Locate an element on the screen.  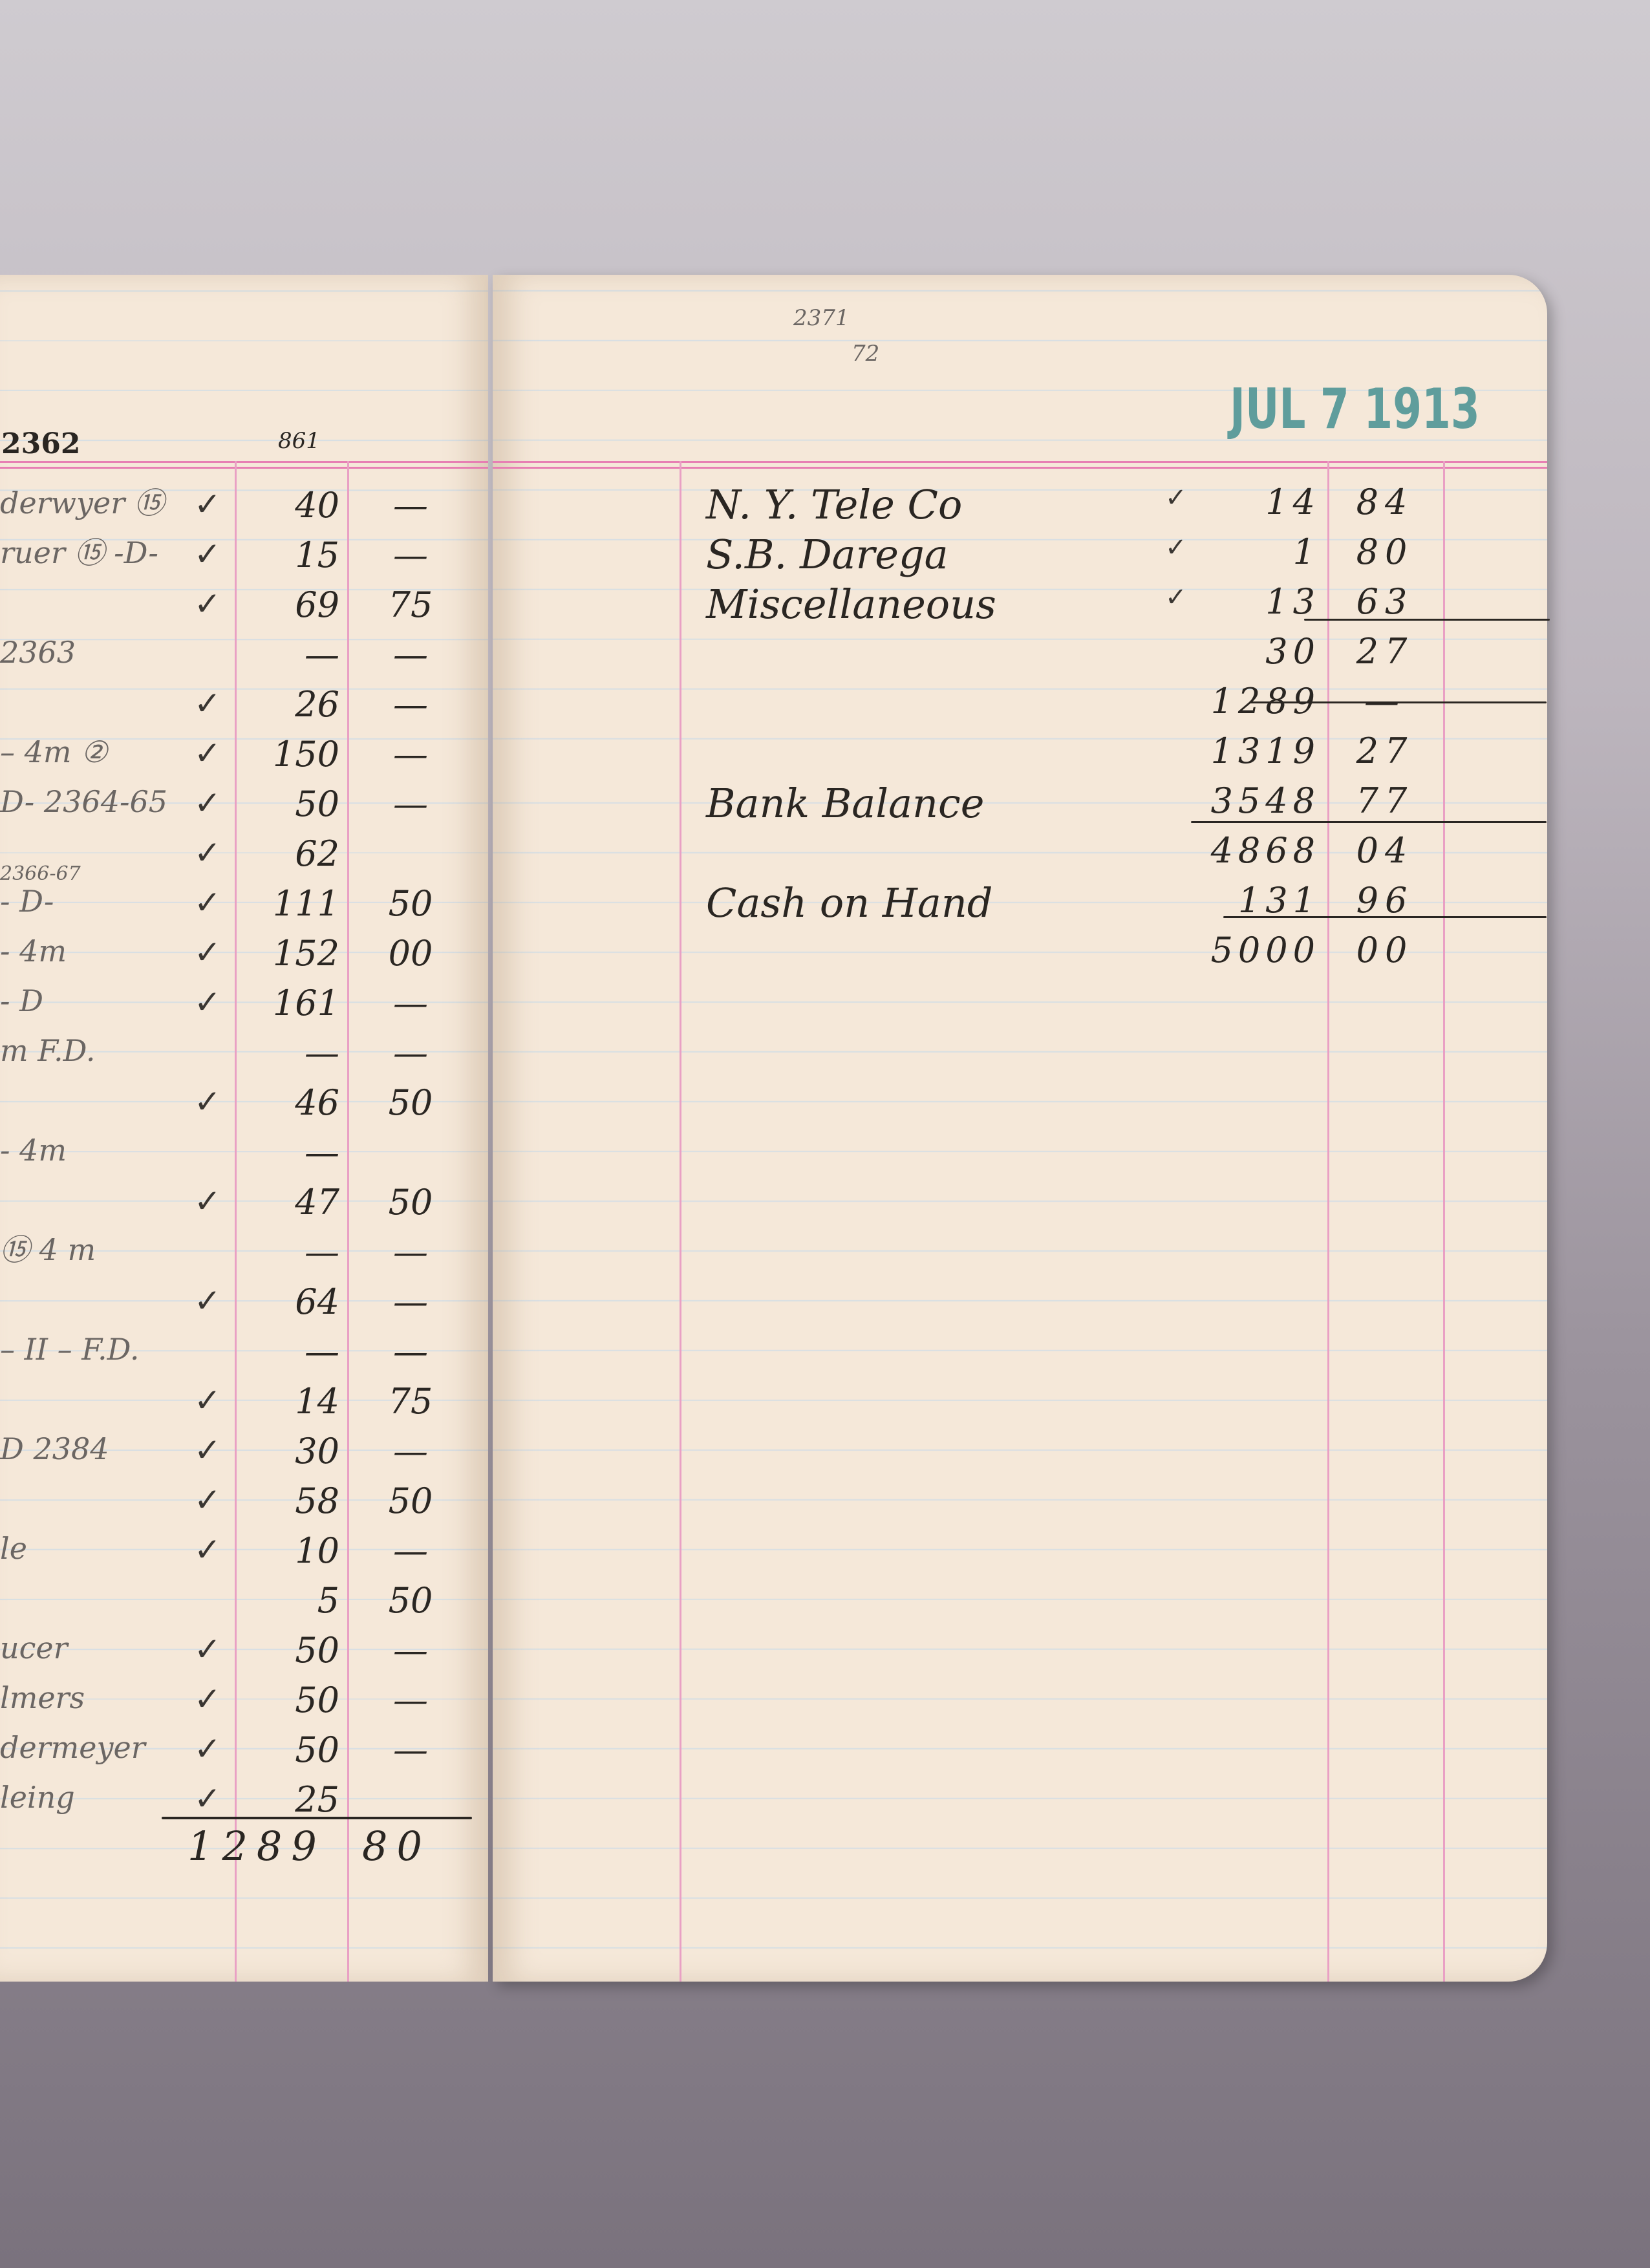
row-dollars: 5000 is located at coordinates (1265, 950).